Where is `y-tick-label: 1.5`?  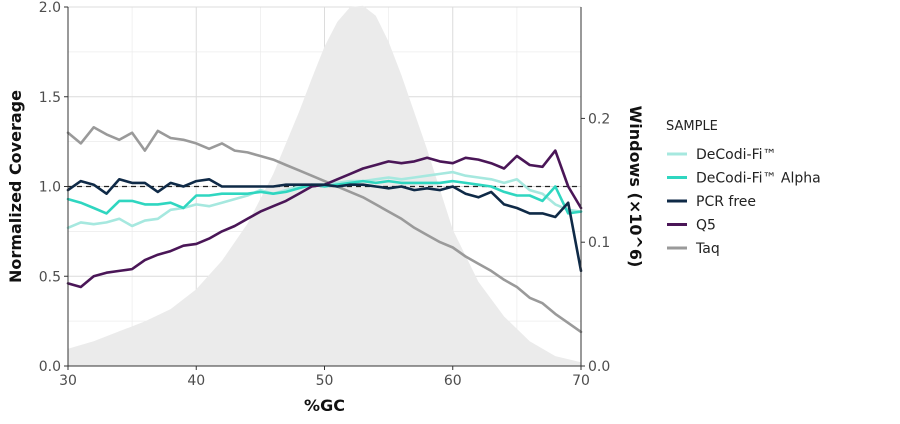 y-tick-label: 1.5 is located at coordinates (50, 98).